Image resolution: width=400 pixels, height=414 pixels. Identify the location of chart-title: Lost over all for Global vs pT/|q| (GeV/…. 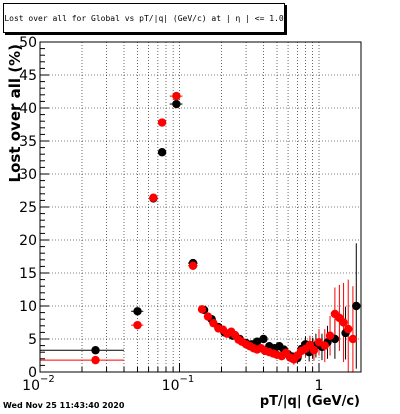
(144, 18).